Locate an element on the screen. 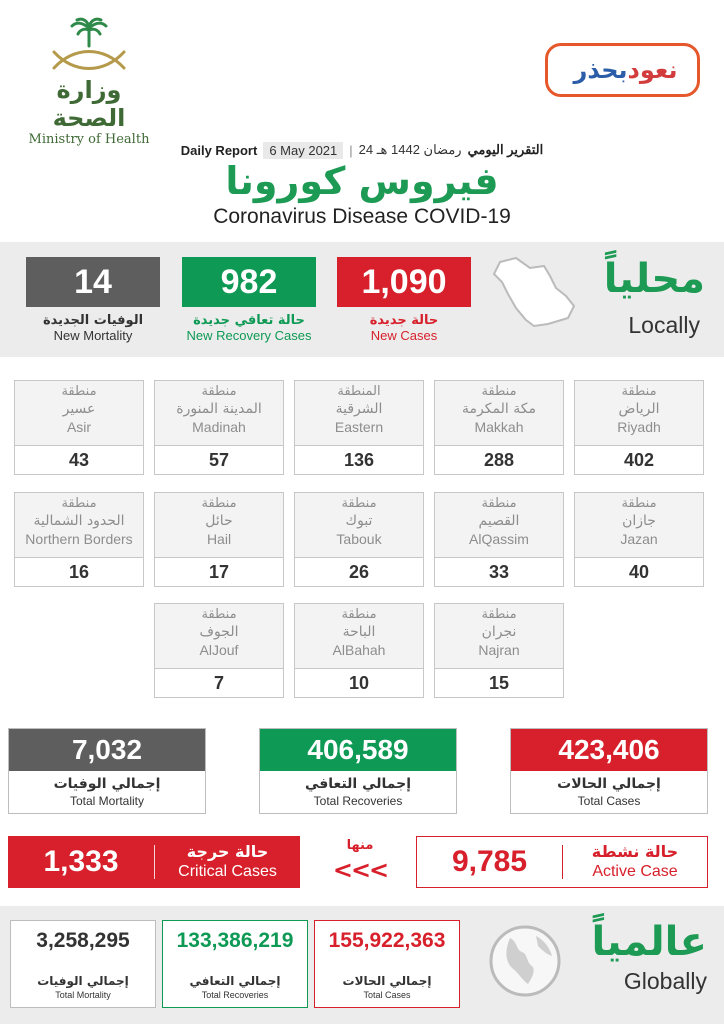  campaign-word-2: بحذر is located at coordinates (600, 70).